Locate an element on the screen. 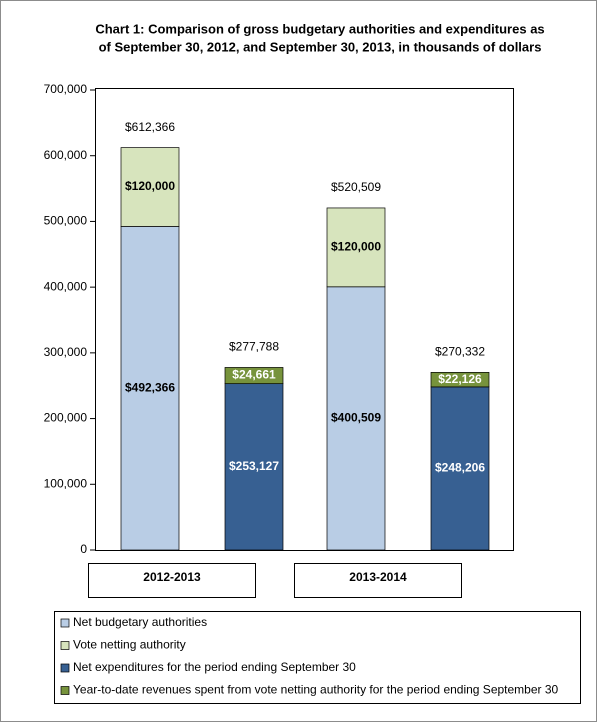  total-label: $612,366 is located at coordinates (150, 127).